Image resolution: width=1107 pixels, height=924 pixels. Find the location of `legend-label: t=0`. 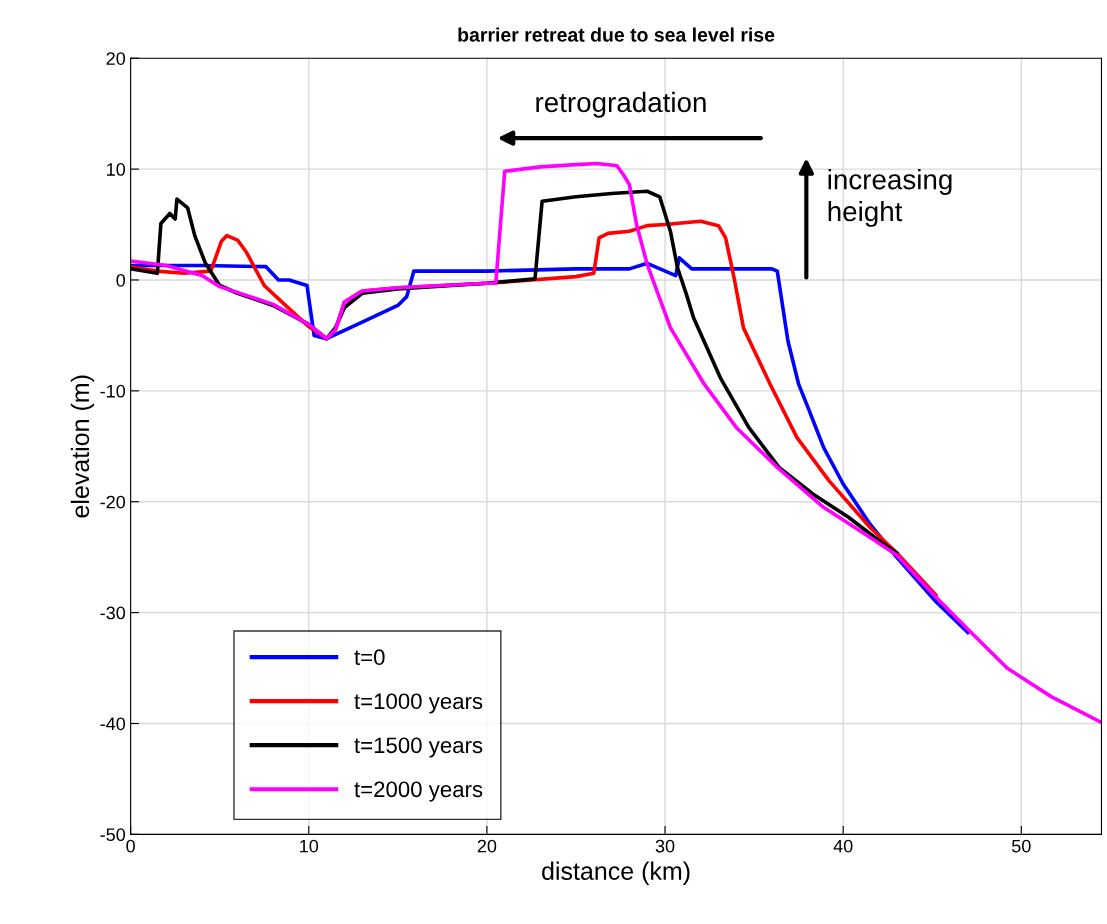

legend-label: t=0 is located at coordinates (369, 657).